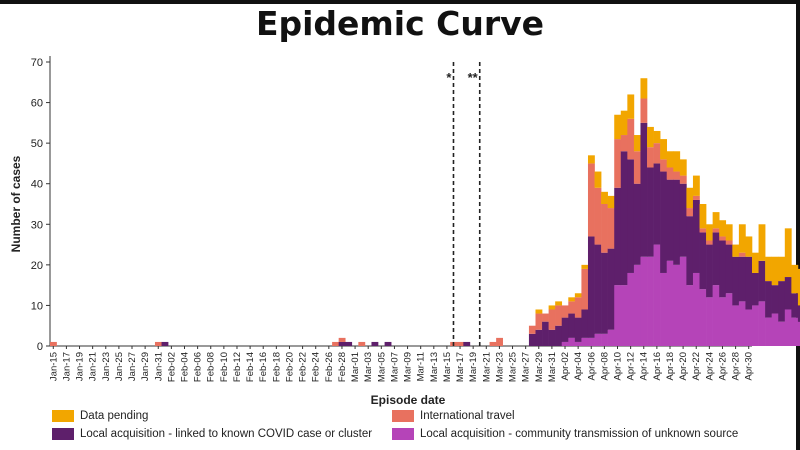  What do you see at coordinates (578, 366) in the screenshot?
I see `x-tick-label: Apr-04` at bounding box center [578, 366].